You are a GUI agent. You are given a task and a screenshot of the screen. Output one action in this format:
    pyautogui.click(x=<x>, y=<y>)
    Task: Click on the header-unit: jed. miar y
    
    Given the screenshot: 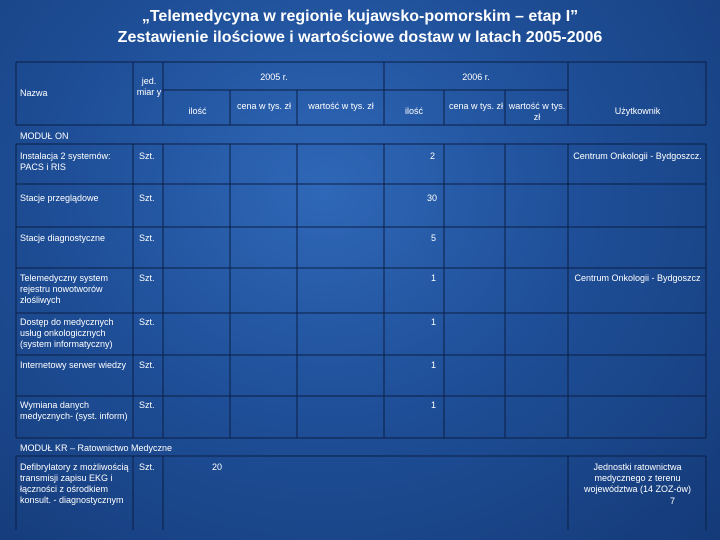 What is the action you would take?
    pyautogui.click(x=149, y=86)
    